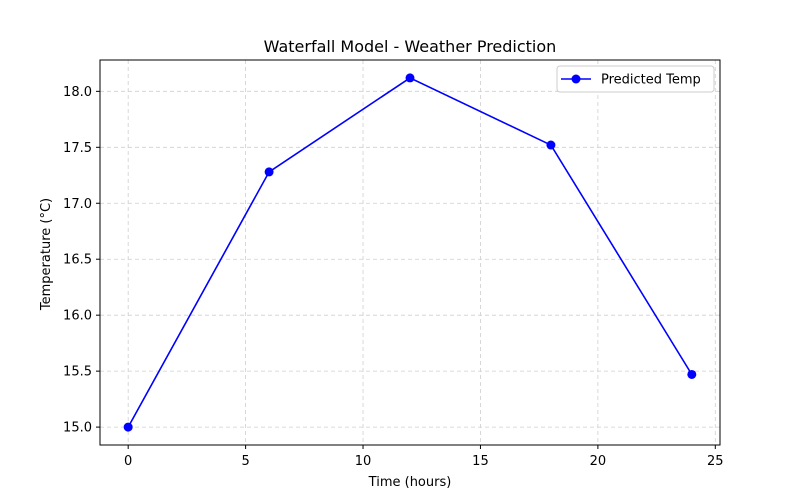 Image resolution: width=800 pixels, height=500 pixels. I want to click on y-tick-label: 17.0, so click(77, 204).